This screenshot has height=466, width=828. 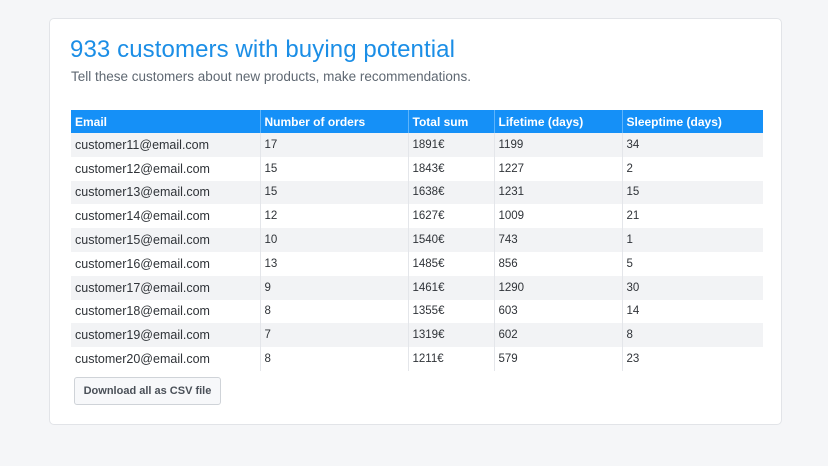 What do you see at coordinates (166, 216) in the screenshot?
I see `cell-email: customer14@email.com` at bounding box center [166, 216].